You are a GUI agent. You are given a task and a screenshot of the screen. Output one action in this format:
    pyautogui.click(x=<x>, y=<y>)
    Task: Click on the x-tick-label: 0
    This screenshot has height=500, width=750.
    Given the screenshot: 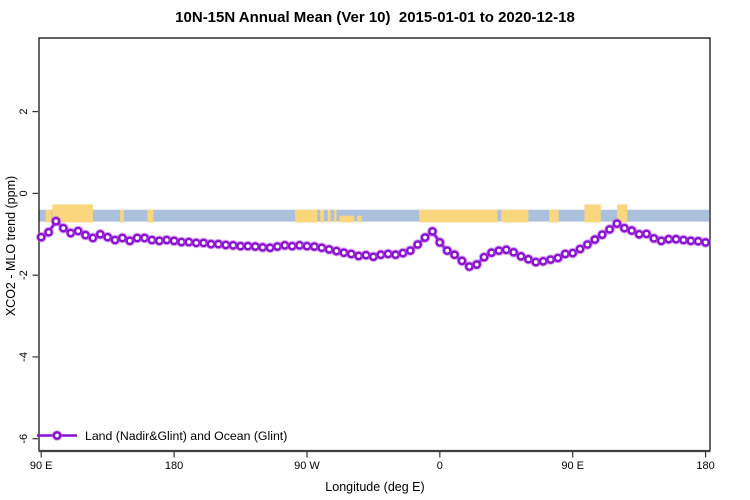 What is the action you would take?
    pyautogui.click(x=440, y=466)
    